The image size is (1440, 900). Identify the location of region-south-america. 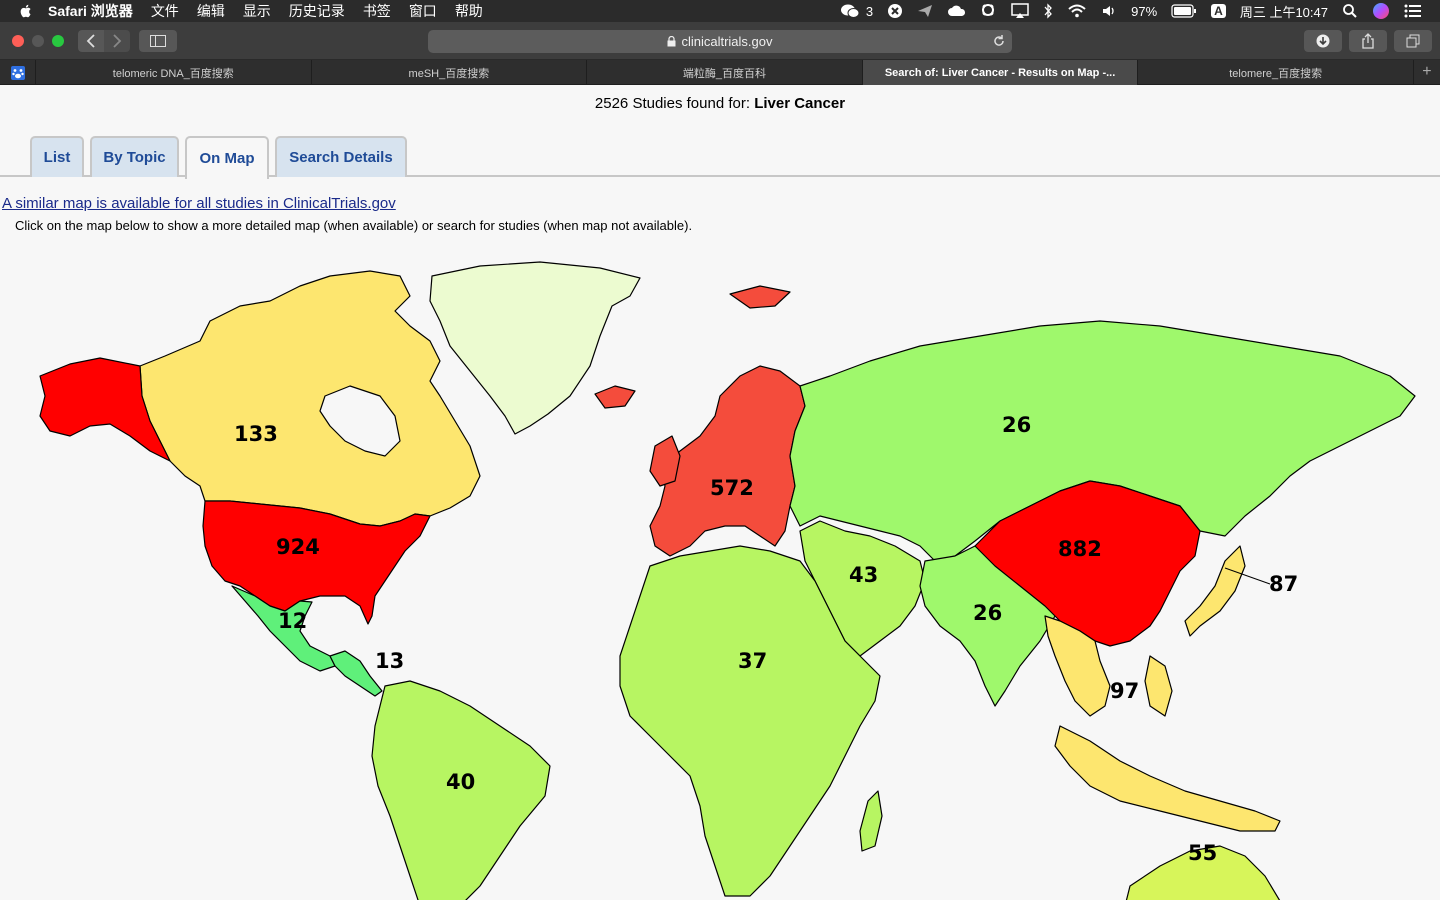
(461, 790).